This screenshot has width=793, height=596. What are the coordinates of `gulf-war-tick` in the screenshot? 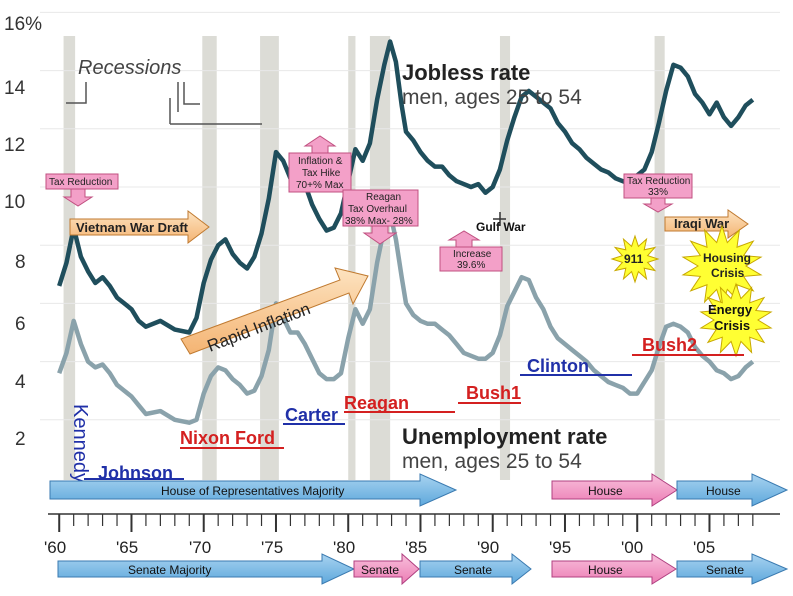 It's located at (499, 219).